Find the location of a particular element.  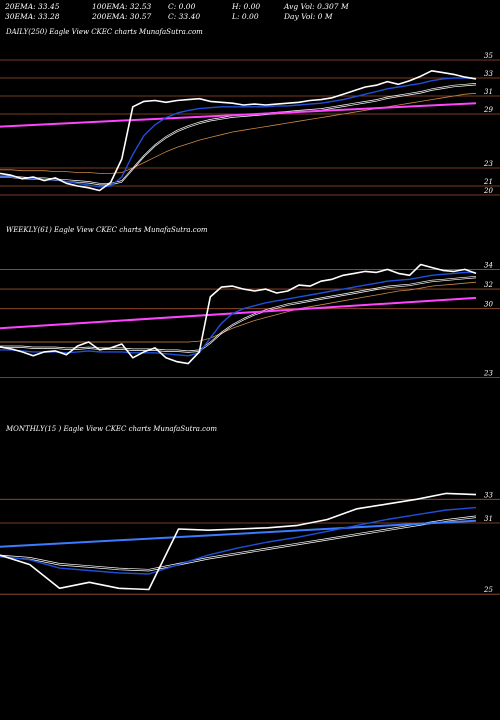

tick-label: 21 is located at coordinates (488, 182).